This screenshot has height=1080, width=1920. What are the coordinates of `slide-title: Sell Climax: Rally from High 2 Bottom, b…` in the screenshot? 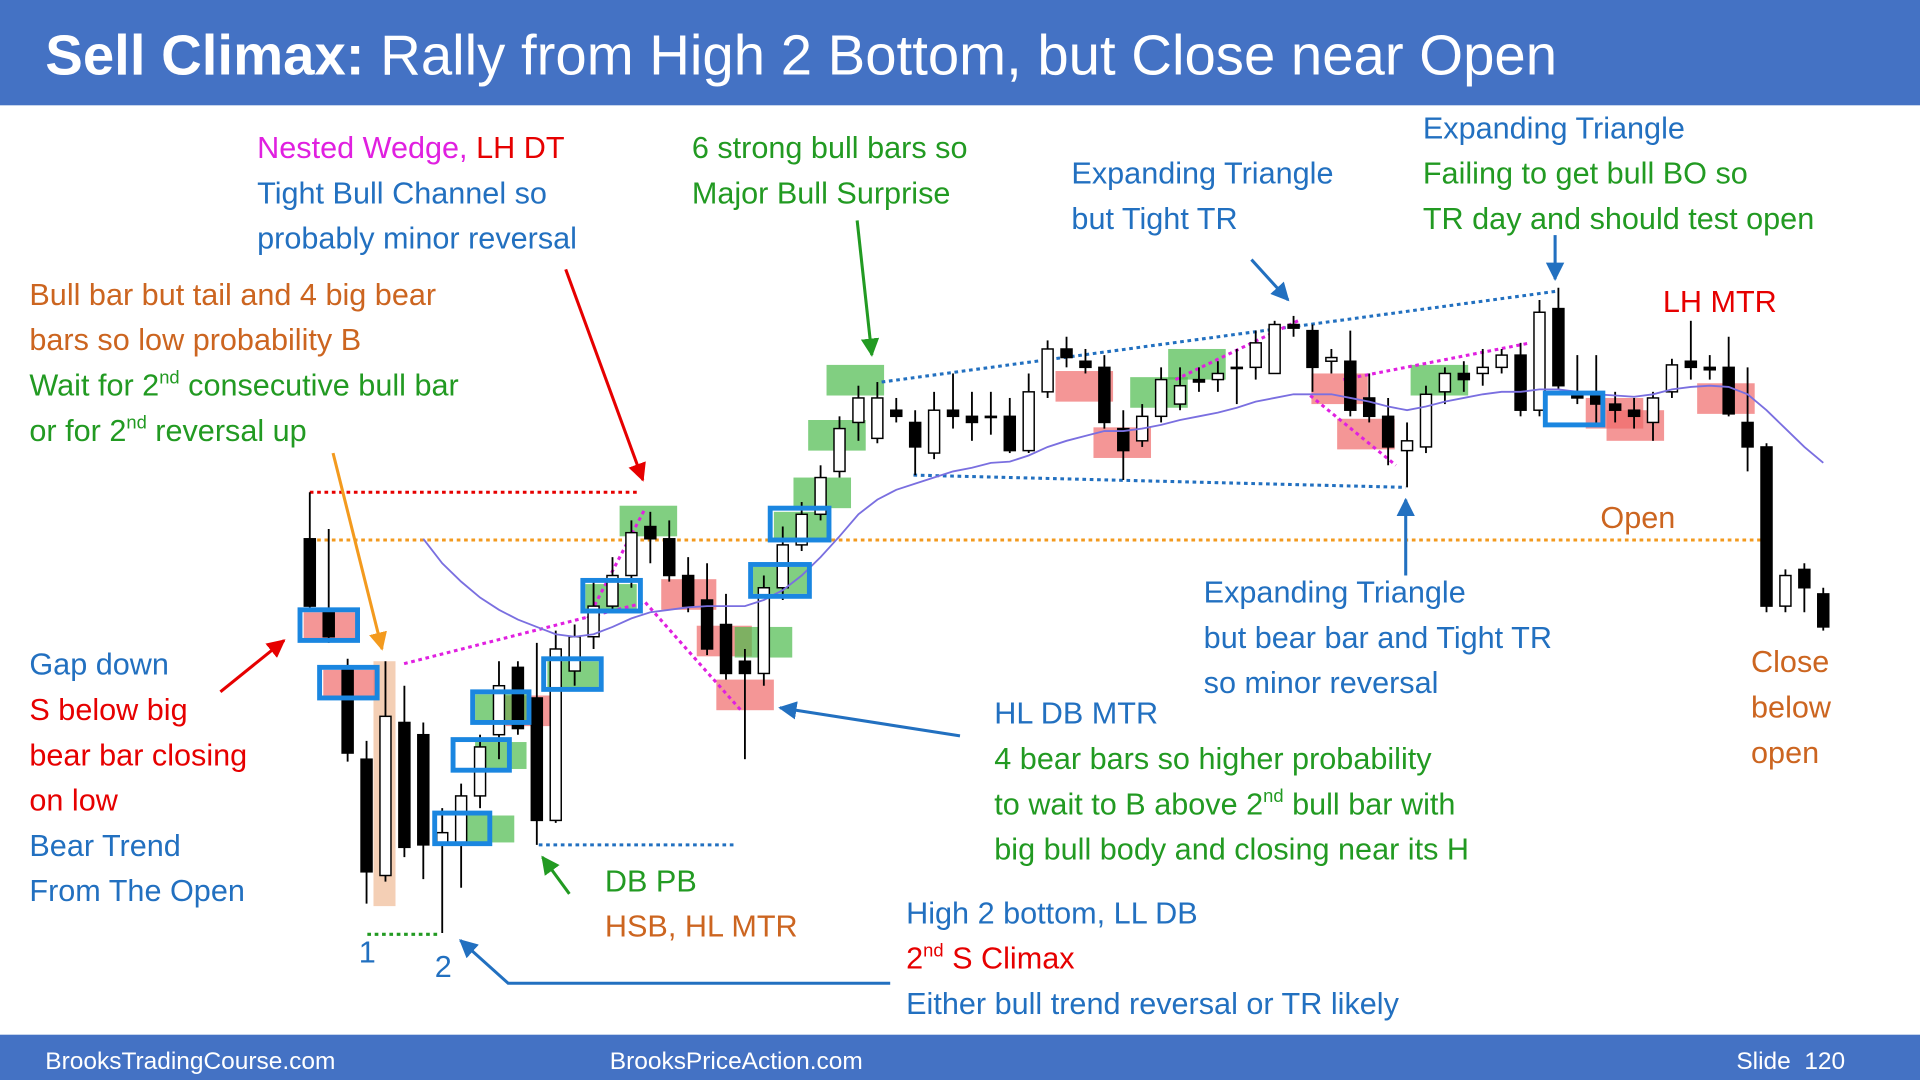 It's located at (801, 55).